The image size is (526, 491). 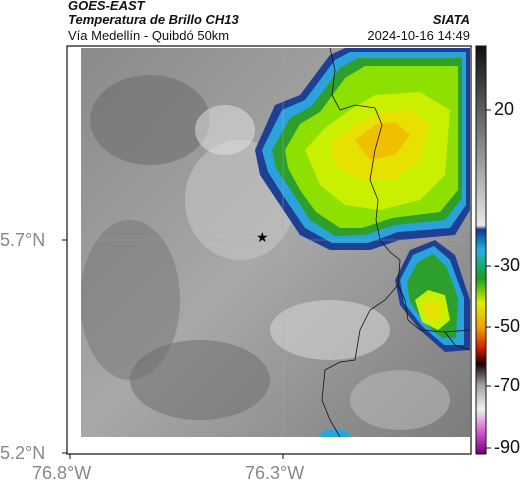 What do you see at coordinates (418, 35) in the screenshot?
I see `timestamp: 2024-10-16 14:49` at bounding box center [418, 35].